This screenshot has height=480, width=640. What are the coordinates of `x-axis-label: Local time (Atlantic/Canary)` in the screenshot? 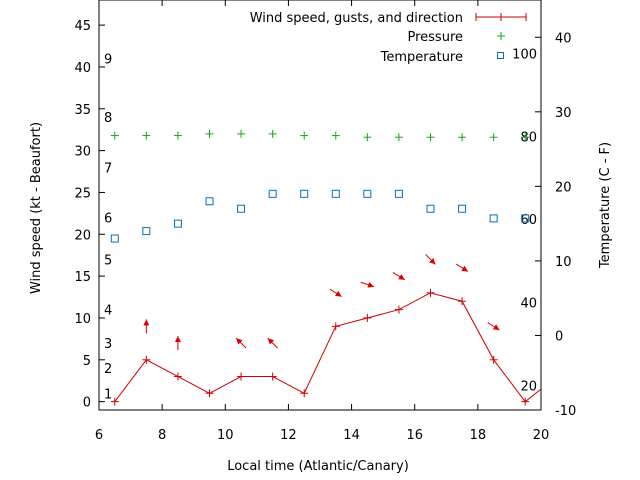 It's located at (318, 466).